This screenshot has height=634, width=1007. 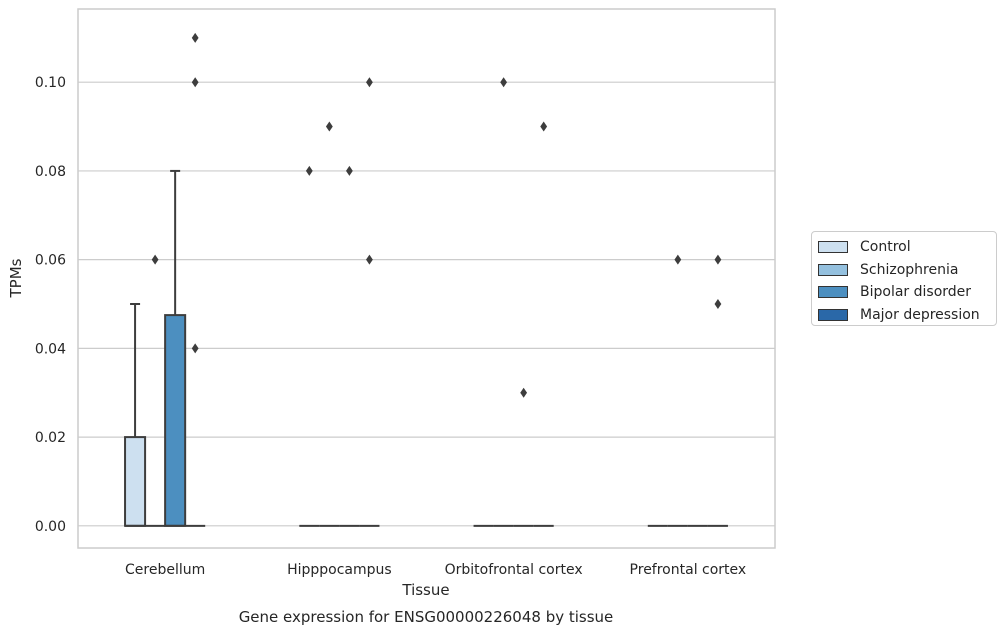 I want to click on x-tick-label: Hipppocampus, so click(x=339, y=570).